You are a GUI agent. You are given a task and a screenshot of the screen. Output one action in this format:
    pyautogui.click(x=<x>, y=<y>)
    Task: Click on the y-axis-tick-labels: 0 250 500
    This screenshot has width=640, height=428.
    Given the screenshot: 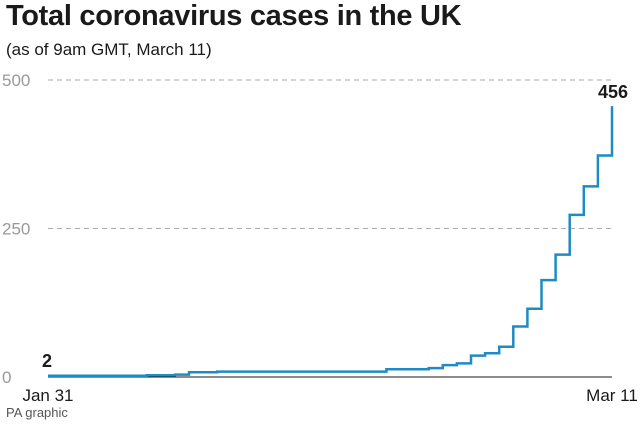 What is the action you would take?
    pyautogui.click(x=16, y=229)
    